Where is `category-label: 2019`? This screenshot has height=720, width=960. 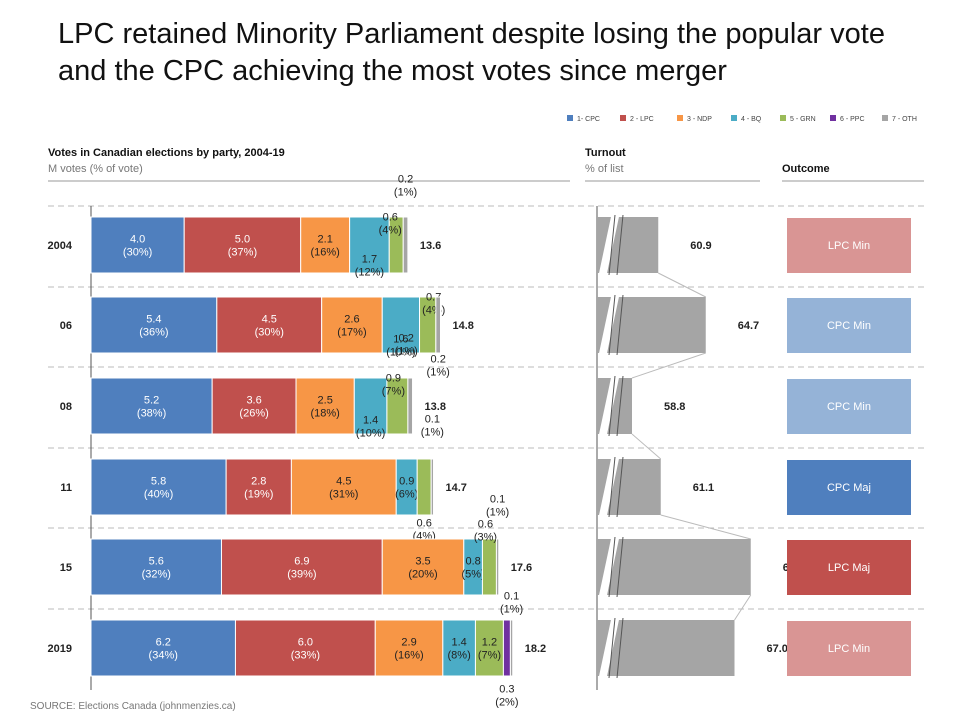 category-label: 2019 is located at coordinates (60, 649).